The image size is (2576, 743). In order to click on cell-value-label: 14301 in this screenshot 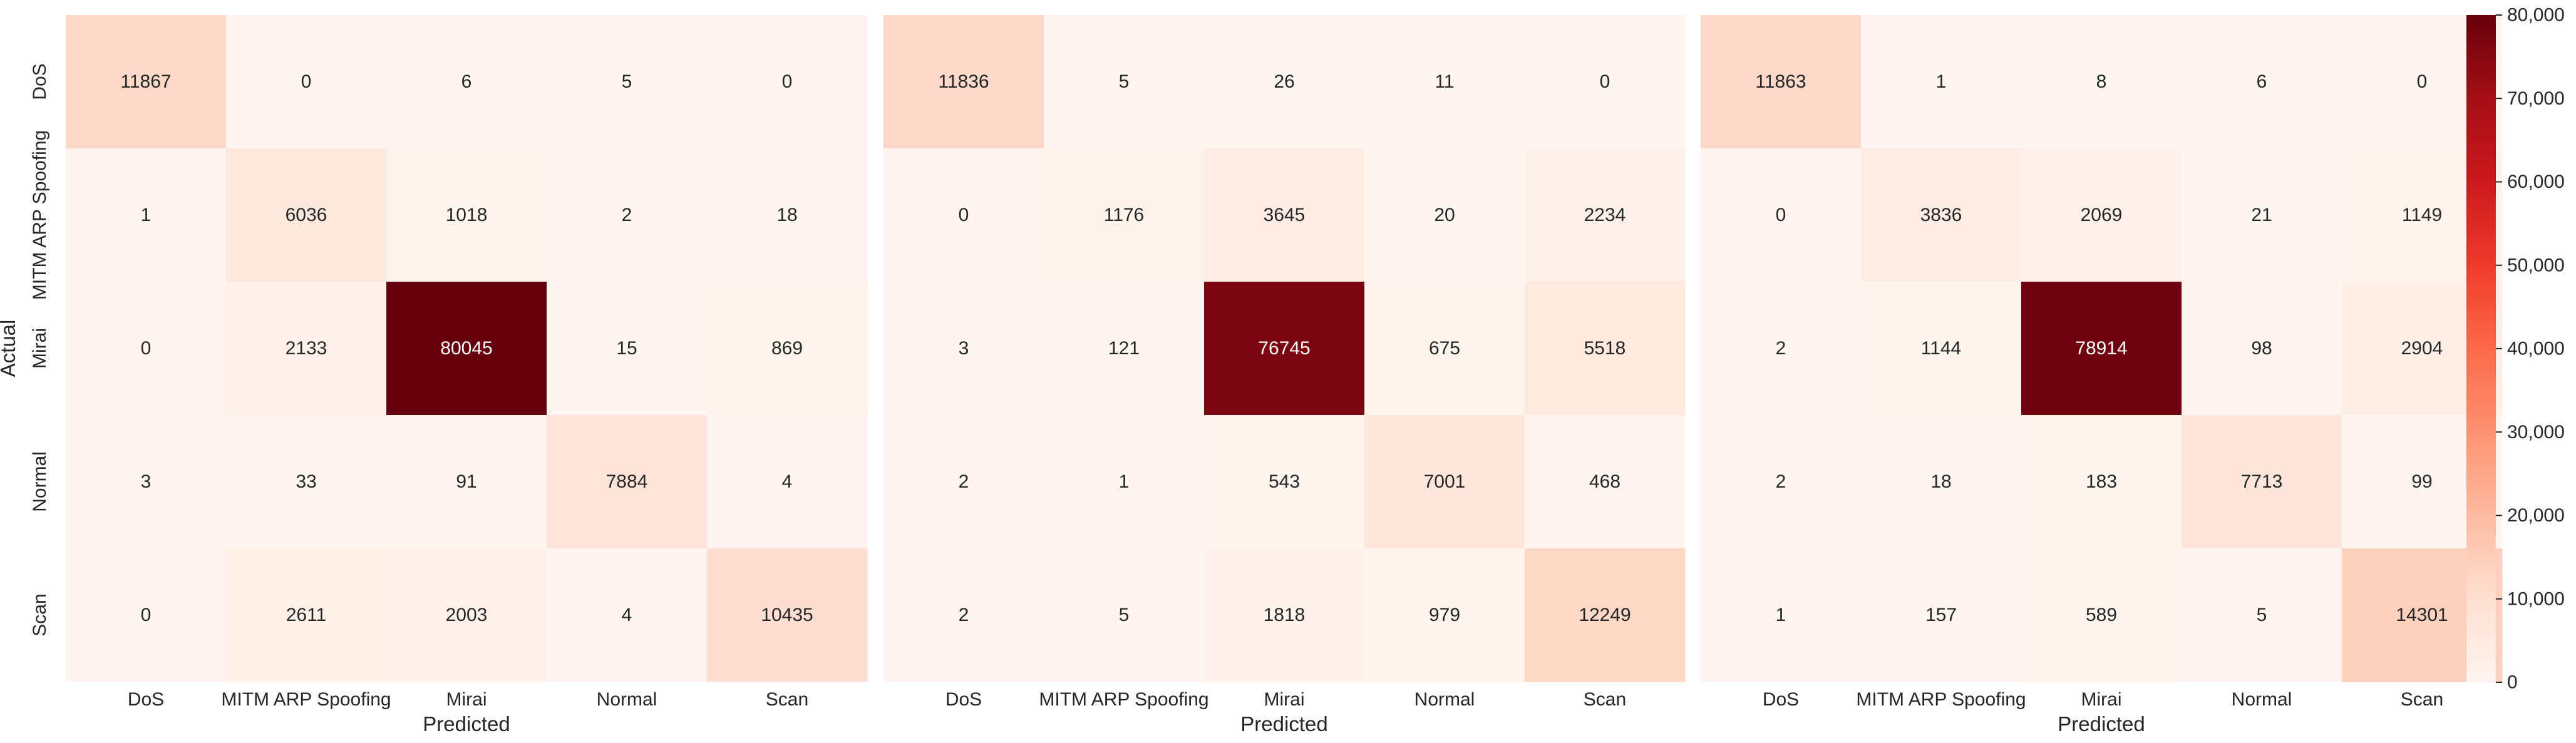, I will do `click(2422, 615)`.